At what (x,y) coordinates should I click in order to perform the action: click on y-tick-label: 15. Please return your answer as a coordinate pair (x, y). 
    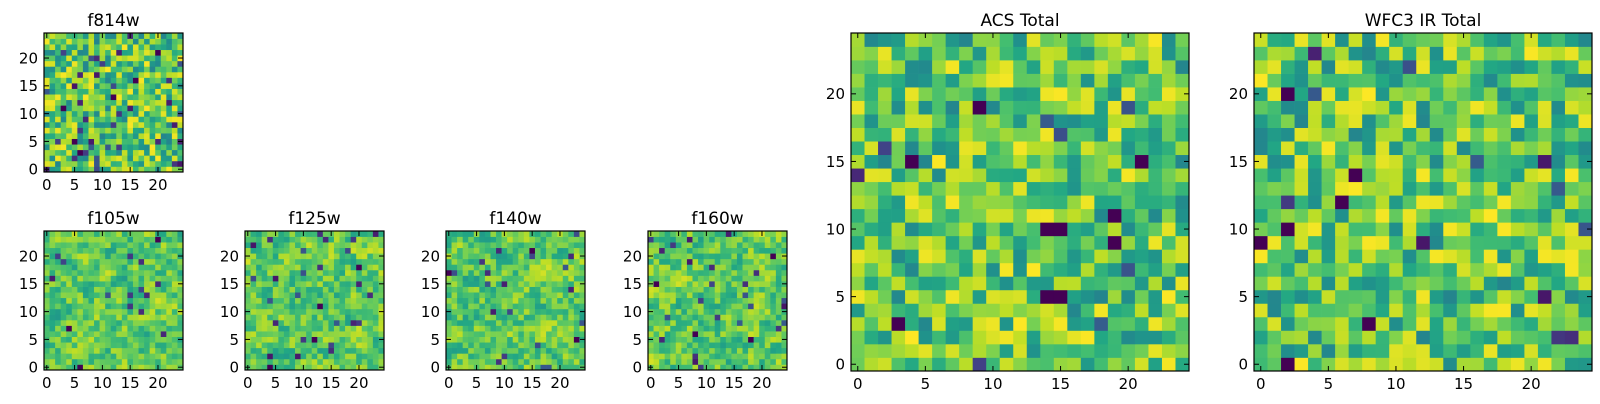
    Looking at the image, I should click on (229, 284).